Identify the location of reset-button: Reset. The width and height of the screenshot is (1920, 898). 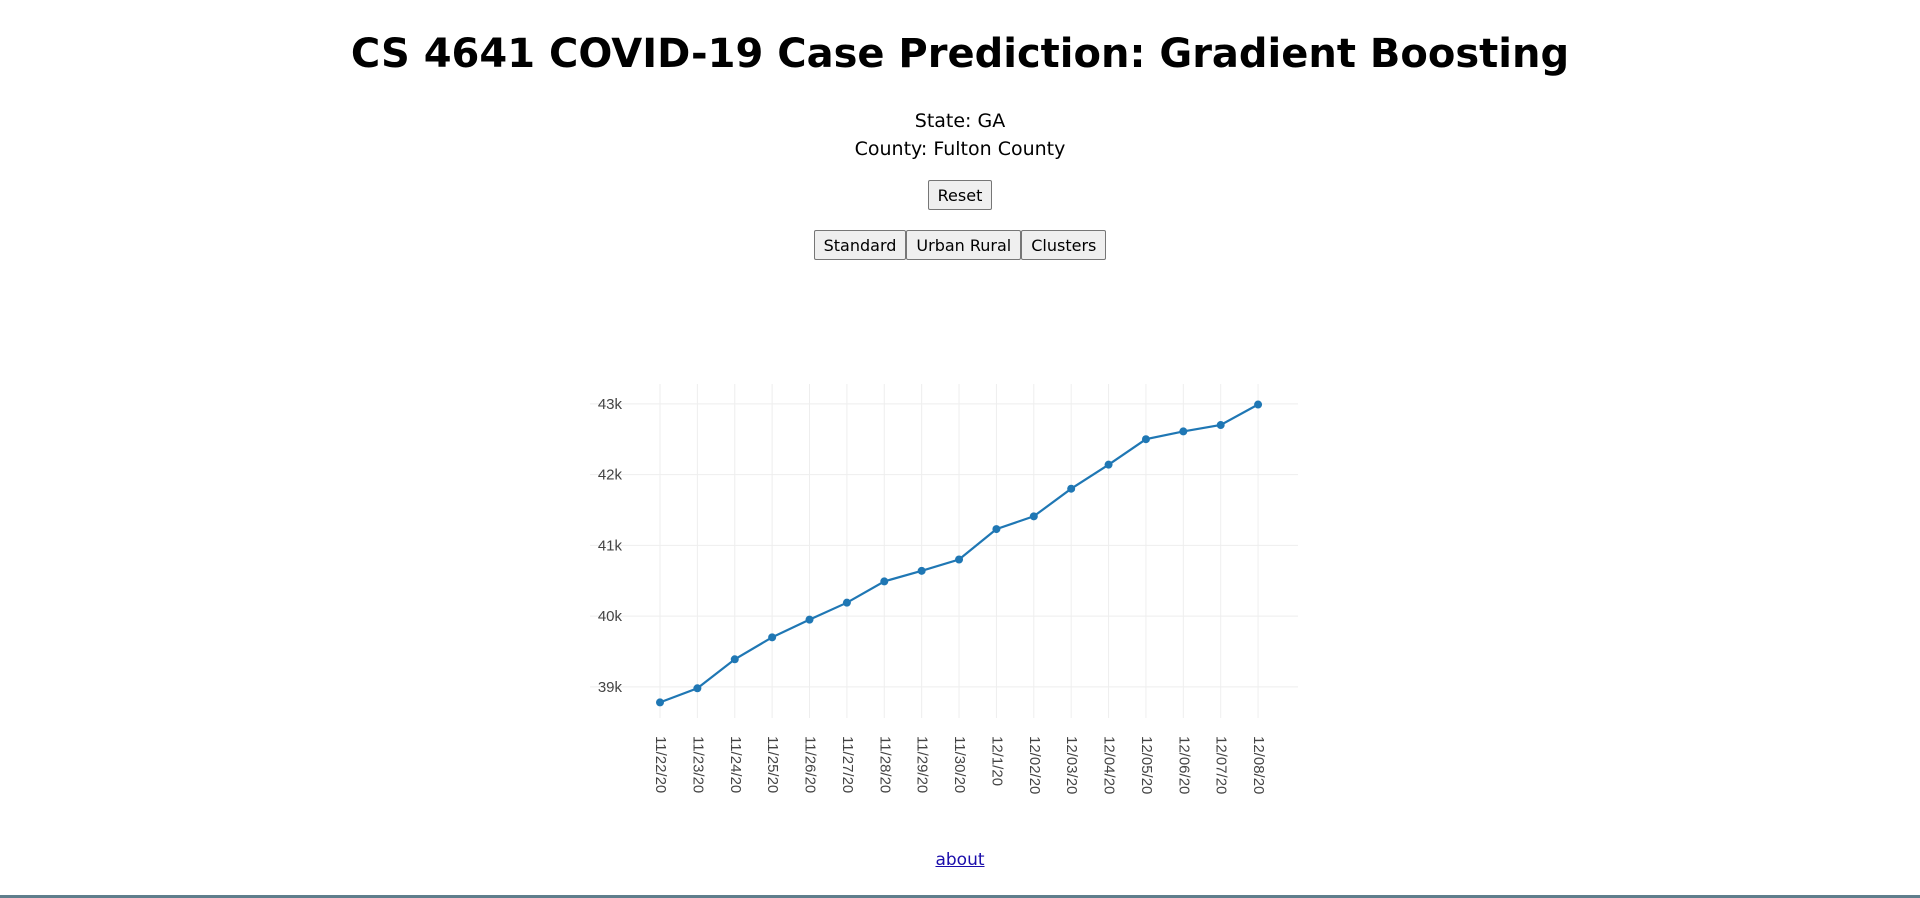
(960, 195).